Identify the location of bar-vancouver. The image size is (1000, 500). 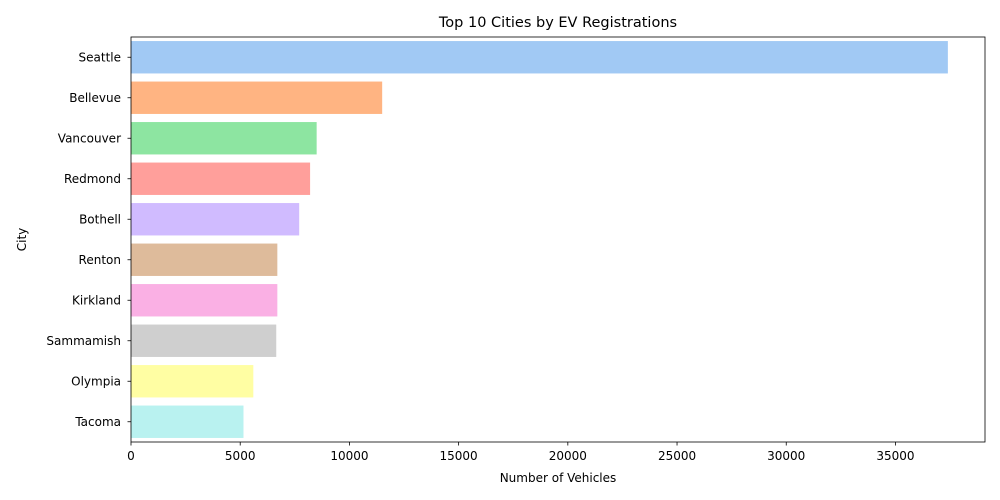
(224, 138).